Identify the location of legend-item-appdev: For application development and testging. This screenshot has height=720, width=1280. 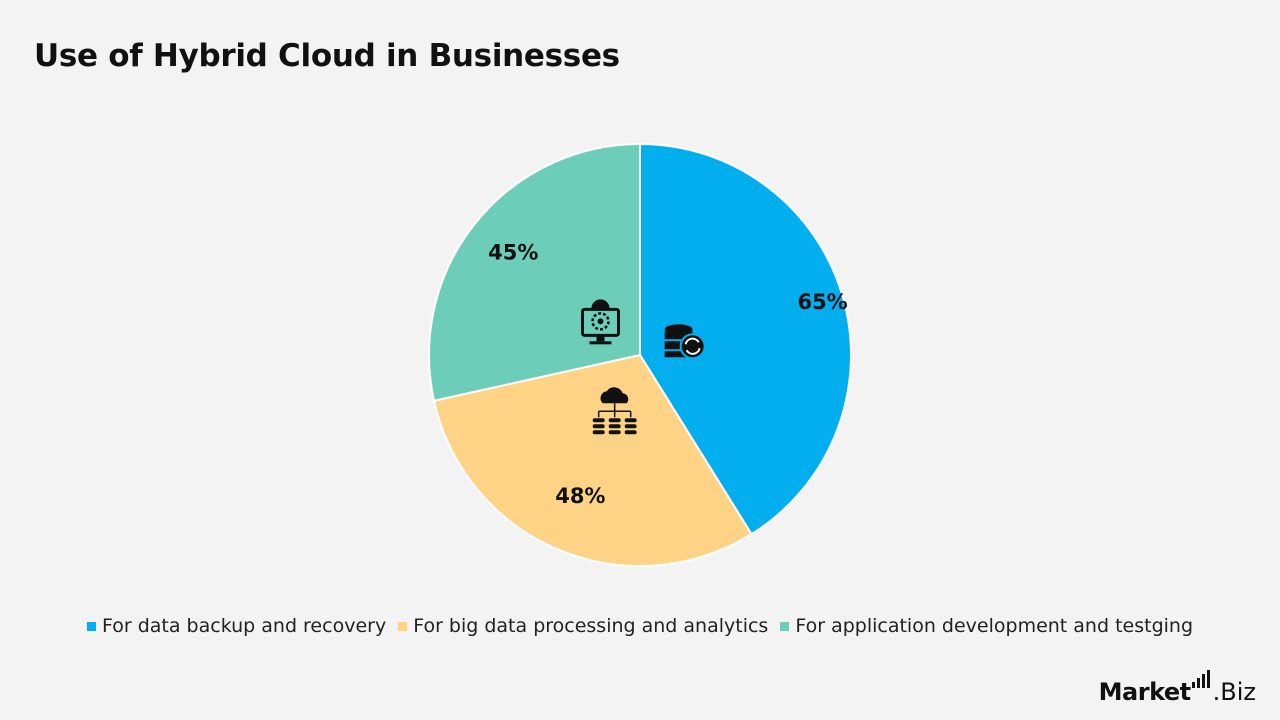
(986, 626).